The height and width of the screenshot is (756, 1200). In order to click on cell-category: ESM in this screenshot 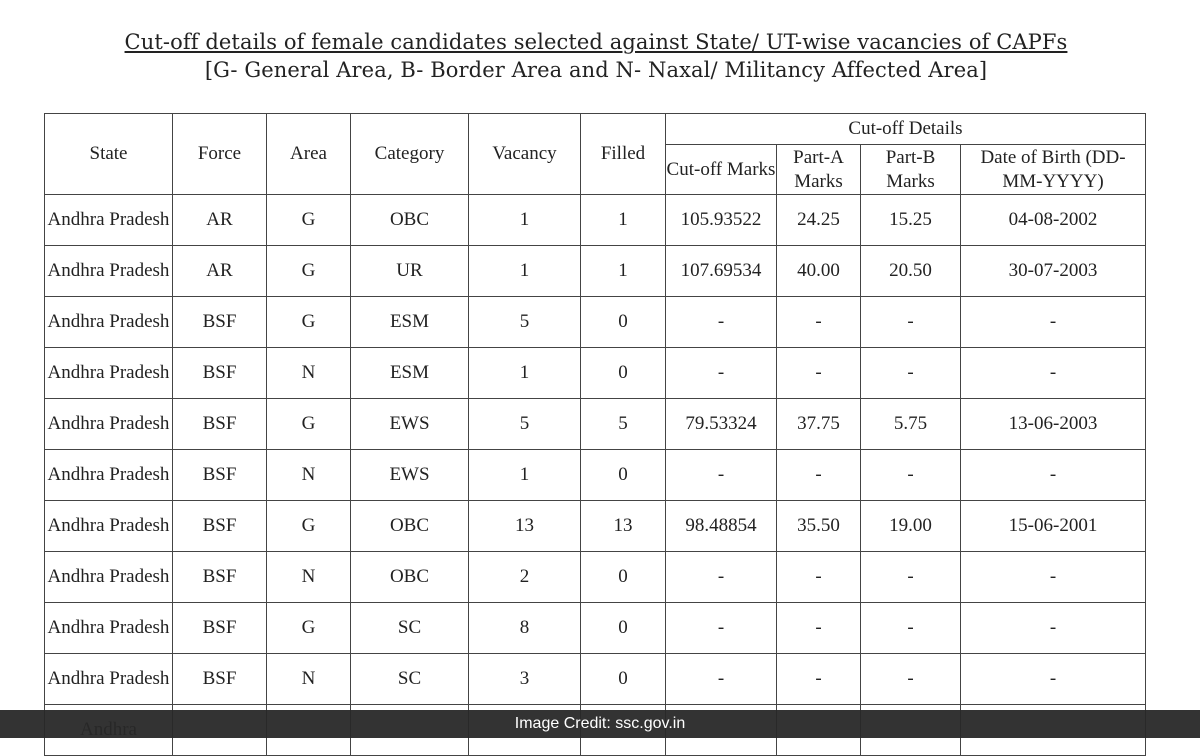, I will do `click(409, 373)`.